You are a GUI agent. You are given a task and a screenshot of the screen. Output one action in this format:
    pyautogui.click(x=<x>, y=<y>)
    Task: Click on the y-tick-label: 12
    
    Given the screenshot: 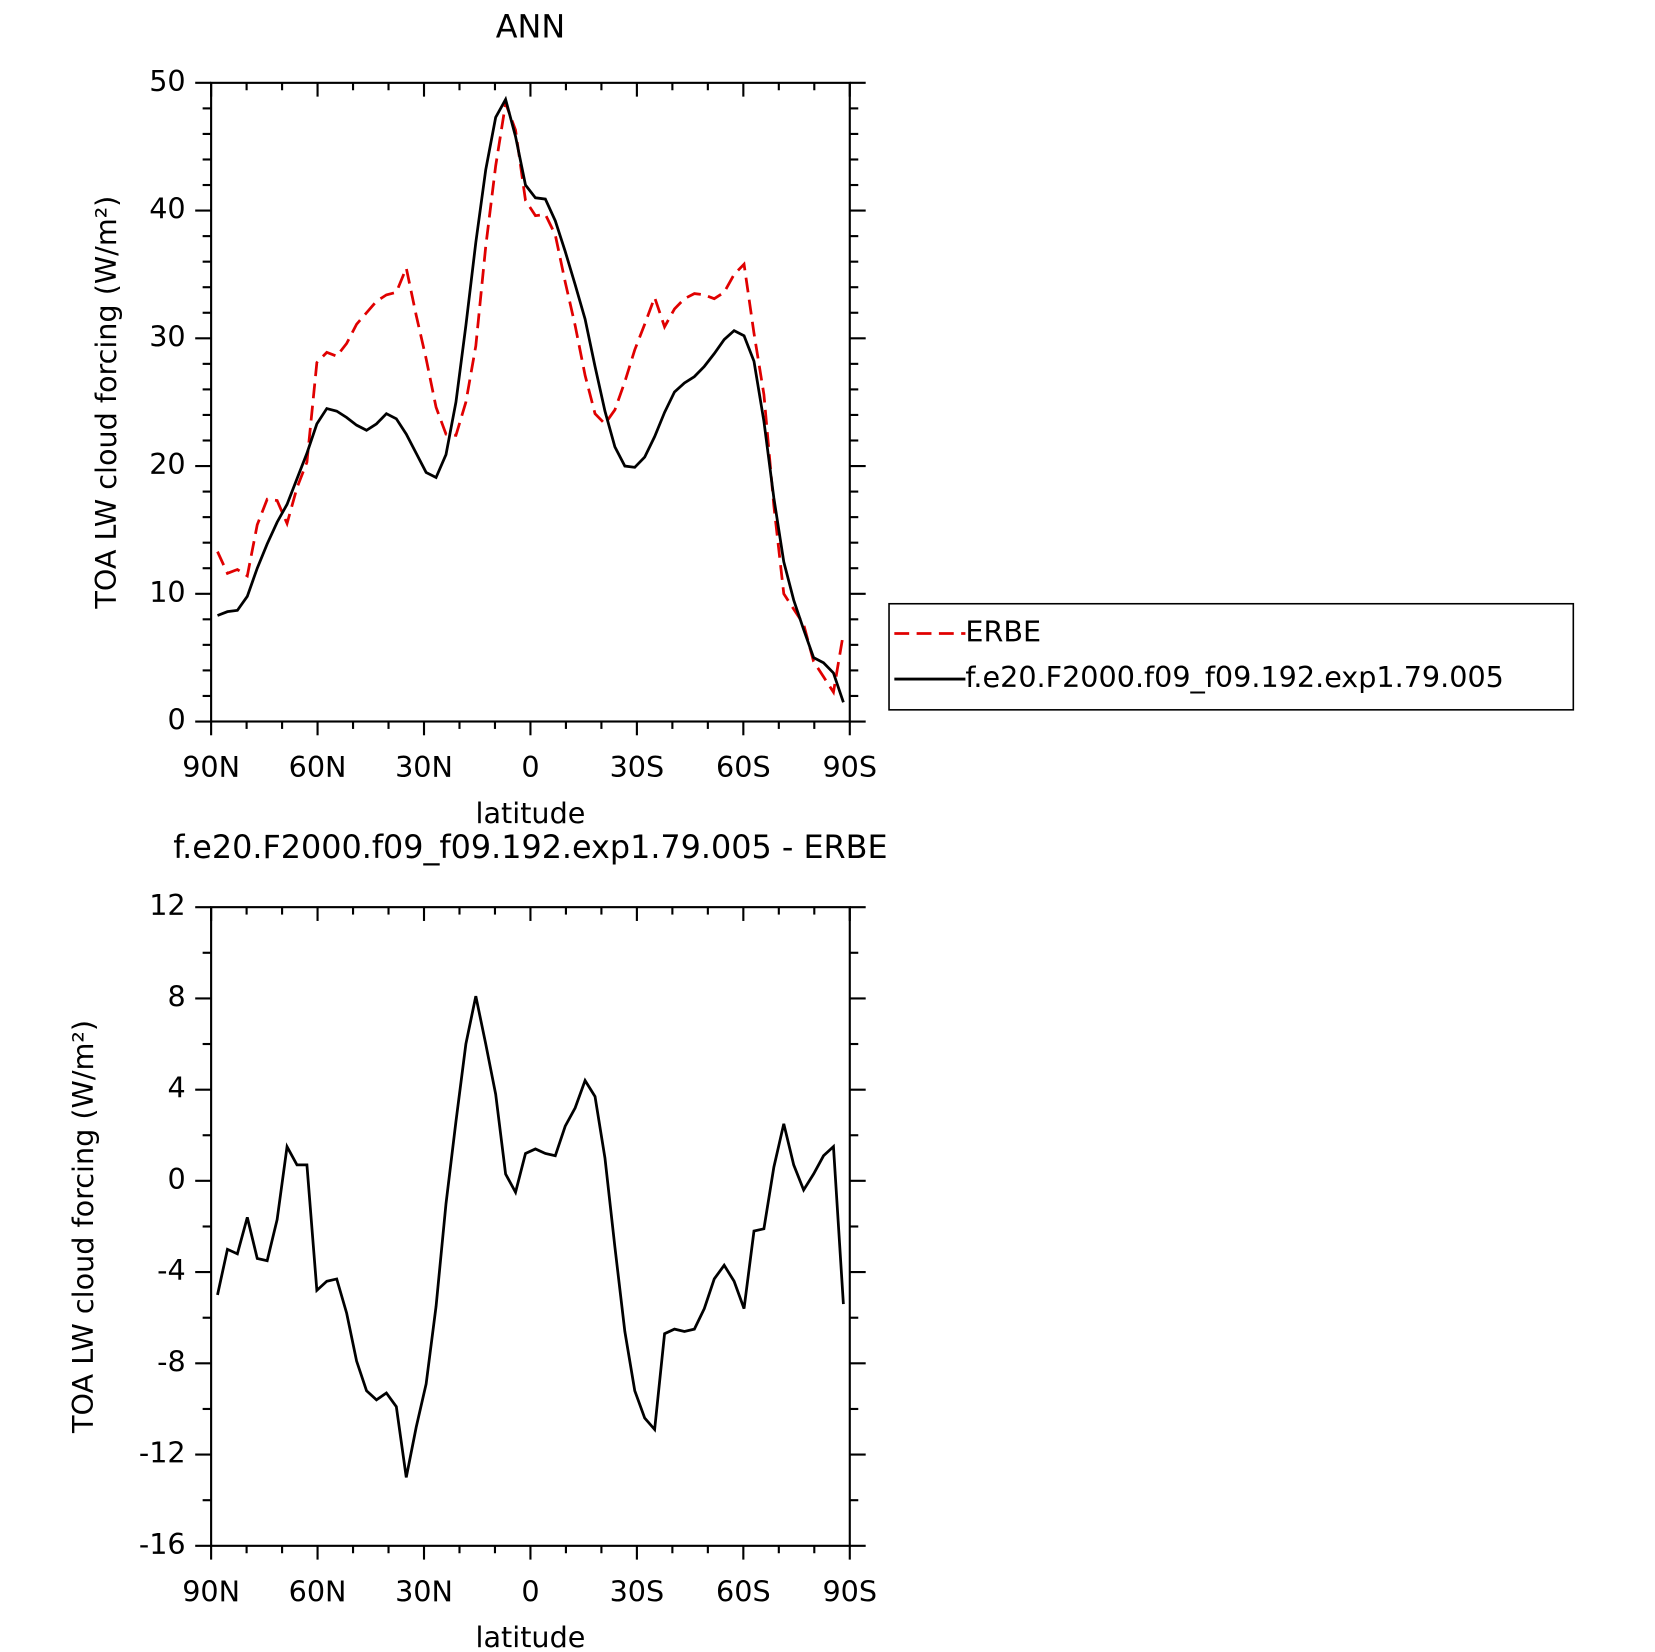 What is the action you would take?
    pyautogui.click(x=167, y=905)
    